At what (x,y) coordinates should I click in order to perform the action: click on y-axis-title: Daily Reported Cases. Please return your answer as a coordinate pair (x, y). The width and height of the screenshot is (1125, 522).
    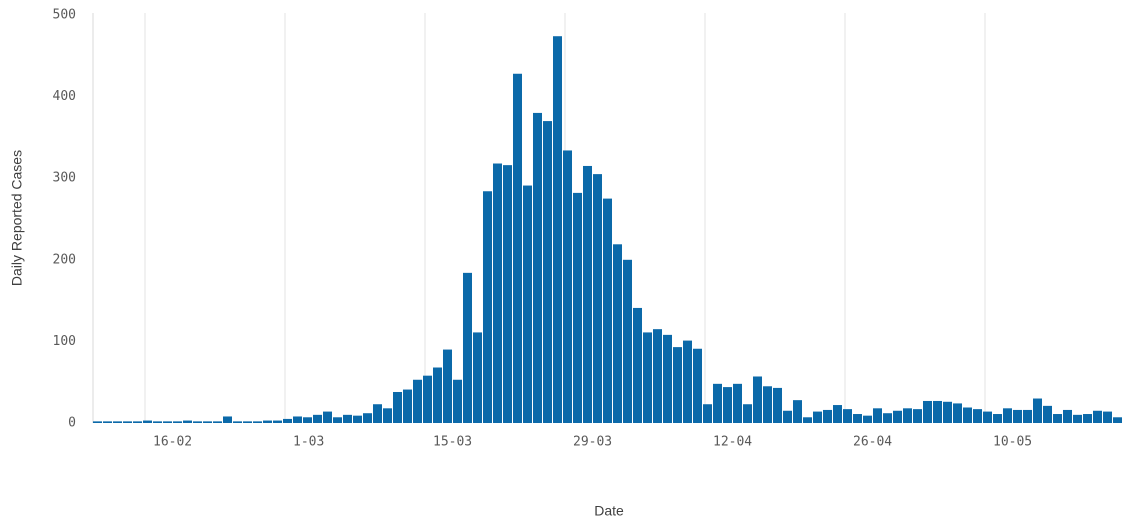
    Looking at the image, I should click on (17, 218).